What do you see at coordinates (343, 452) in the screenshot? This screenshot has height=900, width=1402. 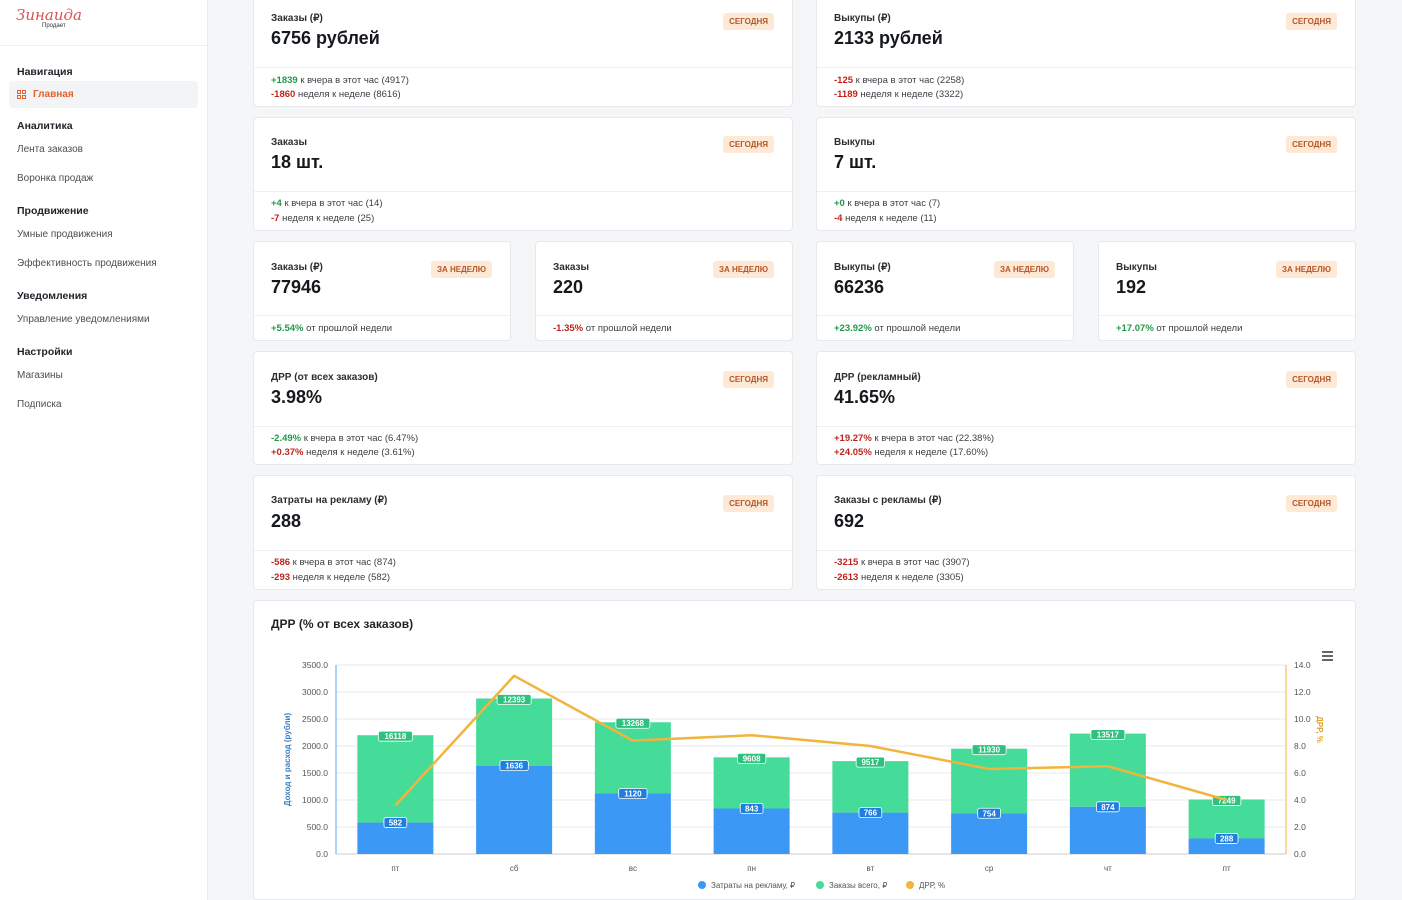 I see `delta-week: +0.37% неделя к неделе (3.61%)` at bounding box center [343, 452].